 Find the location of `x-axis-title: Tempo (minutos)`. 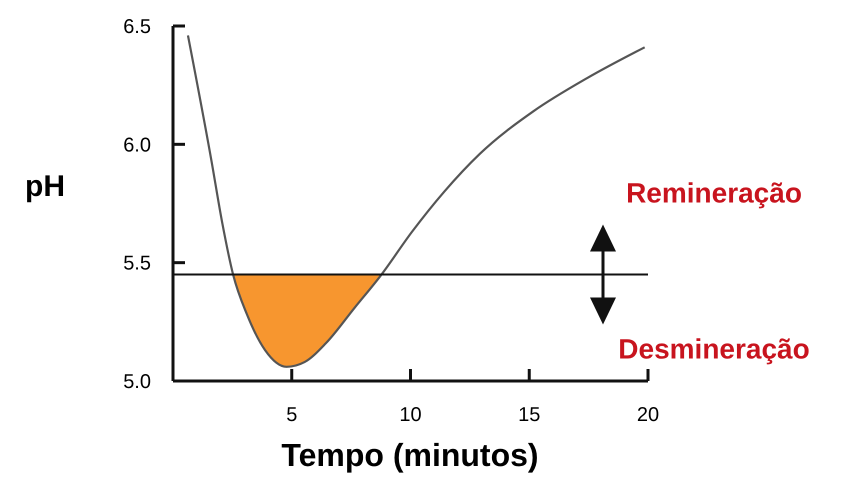

x-axis-title: Tempo (minutos) is located at coordinates (410, 455).